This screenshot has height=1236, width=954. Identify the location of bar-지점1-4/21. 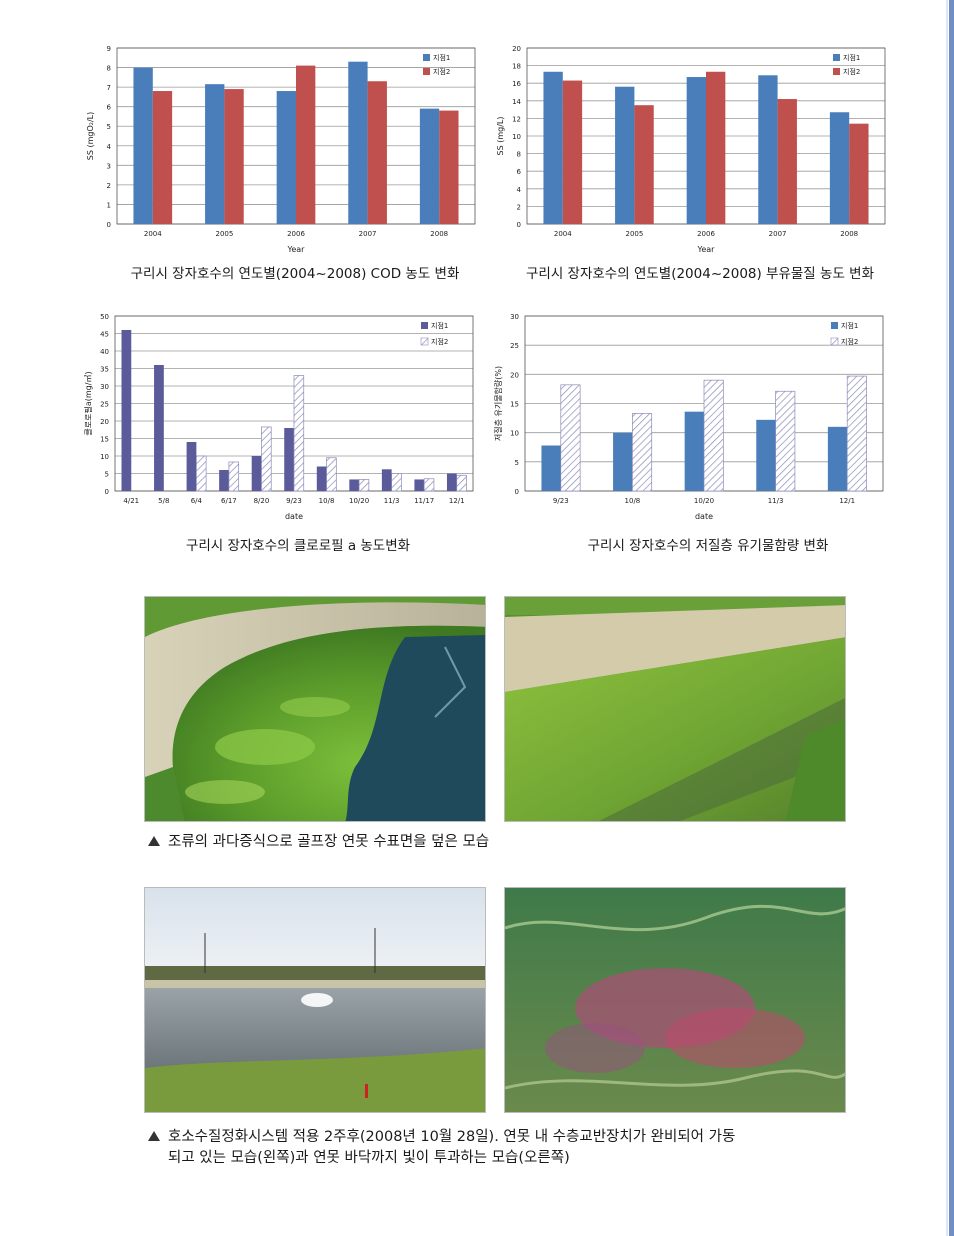
(126, 410).